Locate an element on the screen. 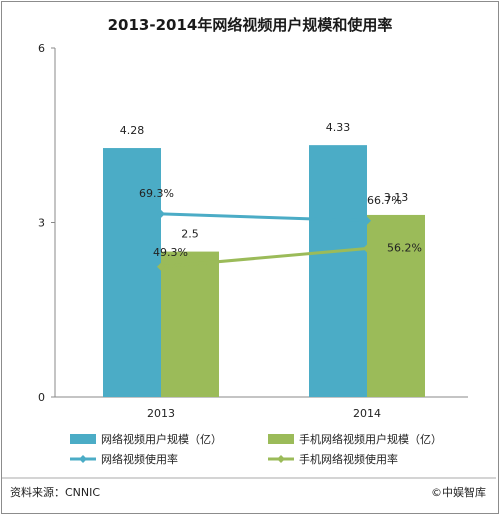 The image size is (500, 515). line-data-label: 56.2% is located at coordinates (404, 248).